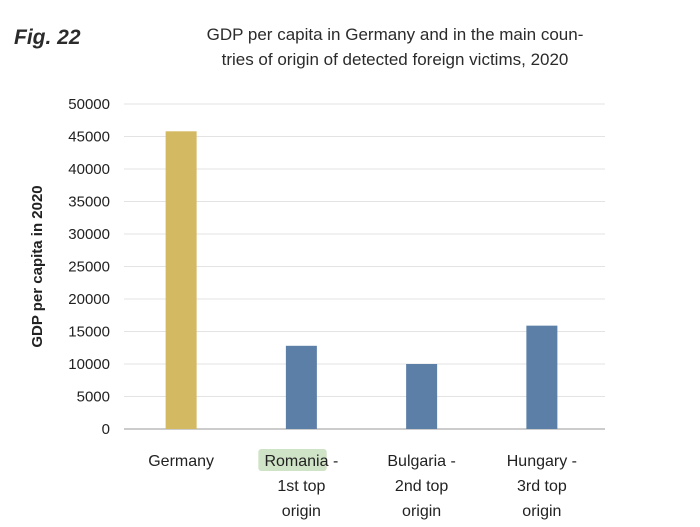  I want to click on x-category-label: Bulgaria -, so click(421, 461).